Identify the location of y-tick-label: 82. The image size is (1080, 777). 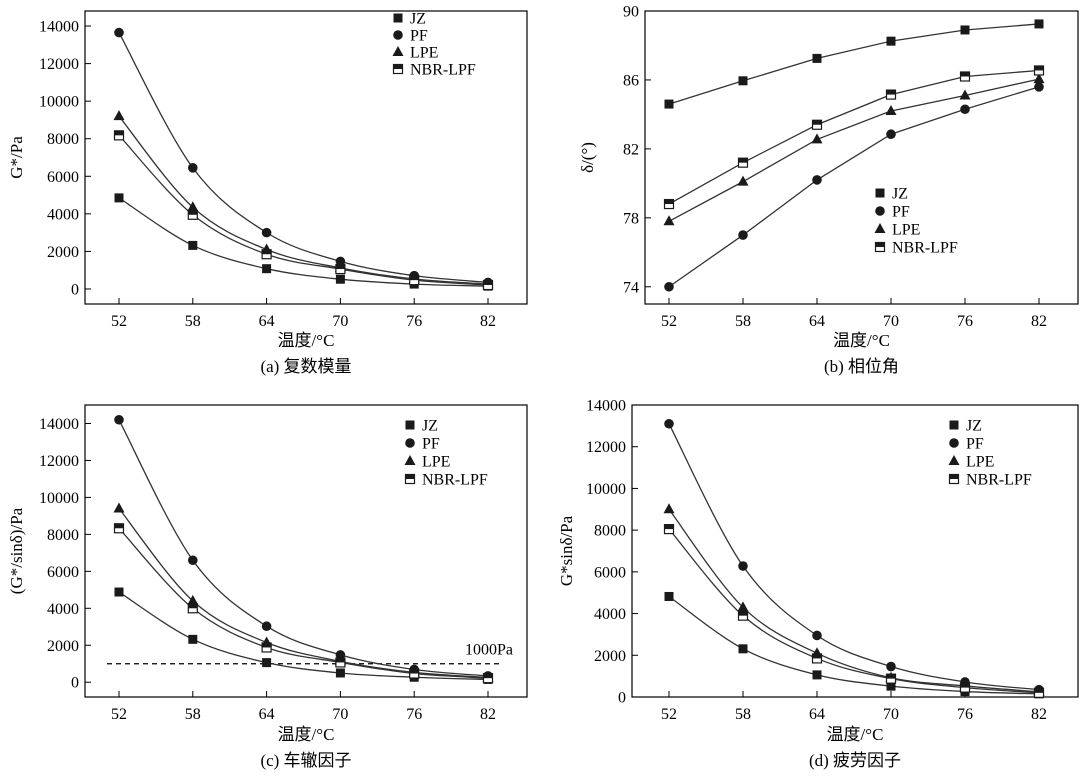
(631, 149).